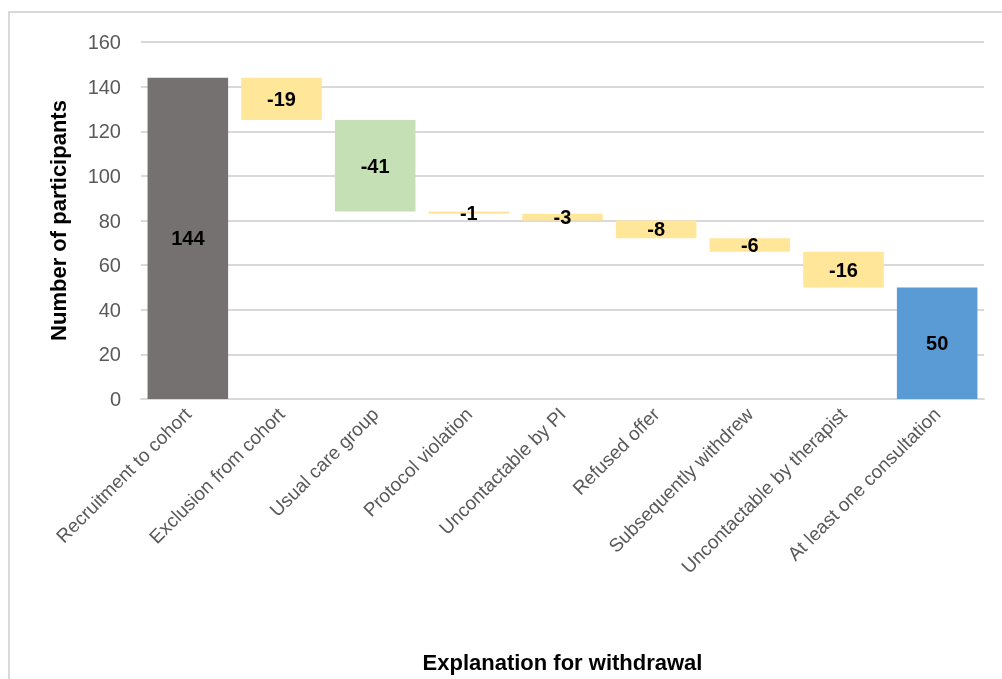 The image size is (1002, 679). I want to click on data-label: -16, so click(843, 269).